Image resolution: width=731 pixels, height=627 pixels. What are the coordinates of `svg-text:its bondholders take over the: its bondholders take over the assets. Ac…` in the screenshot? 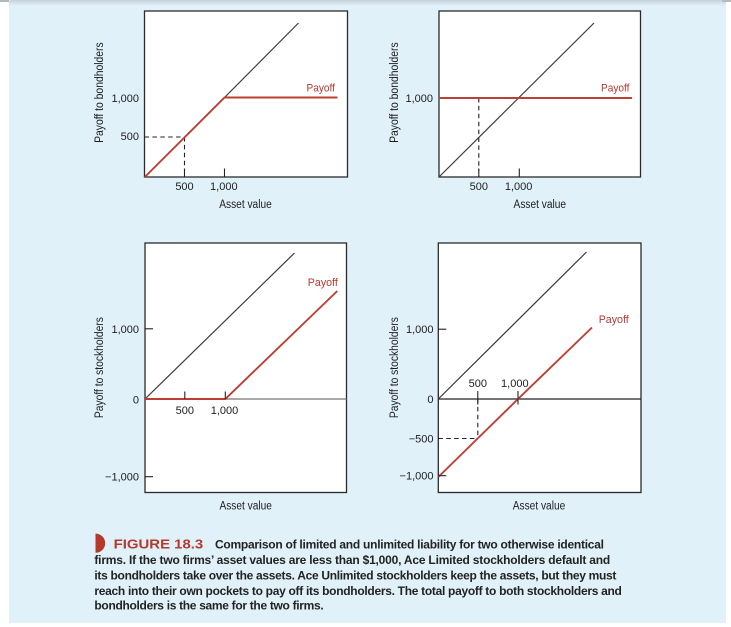 It's located at (355, 576).